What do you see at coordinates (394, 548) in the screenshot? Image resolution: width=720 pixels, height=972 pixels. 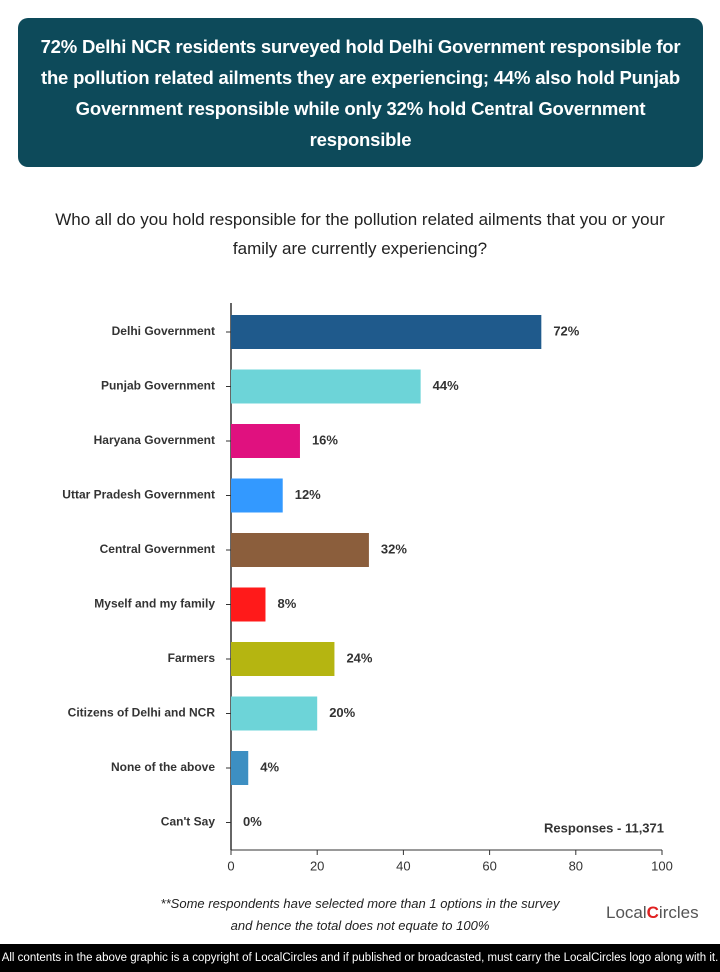 I see `value-label: 32%` at bounding box center [394, 548].